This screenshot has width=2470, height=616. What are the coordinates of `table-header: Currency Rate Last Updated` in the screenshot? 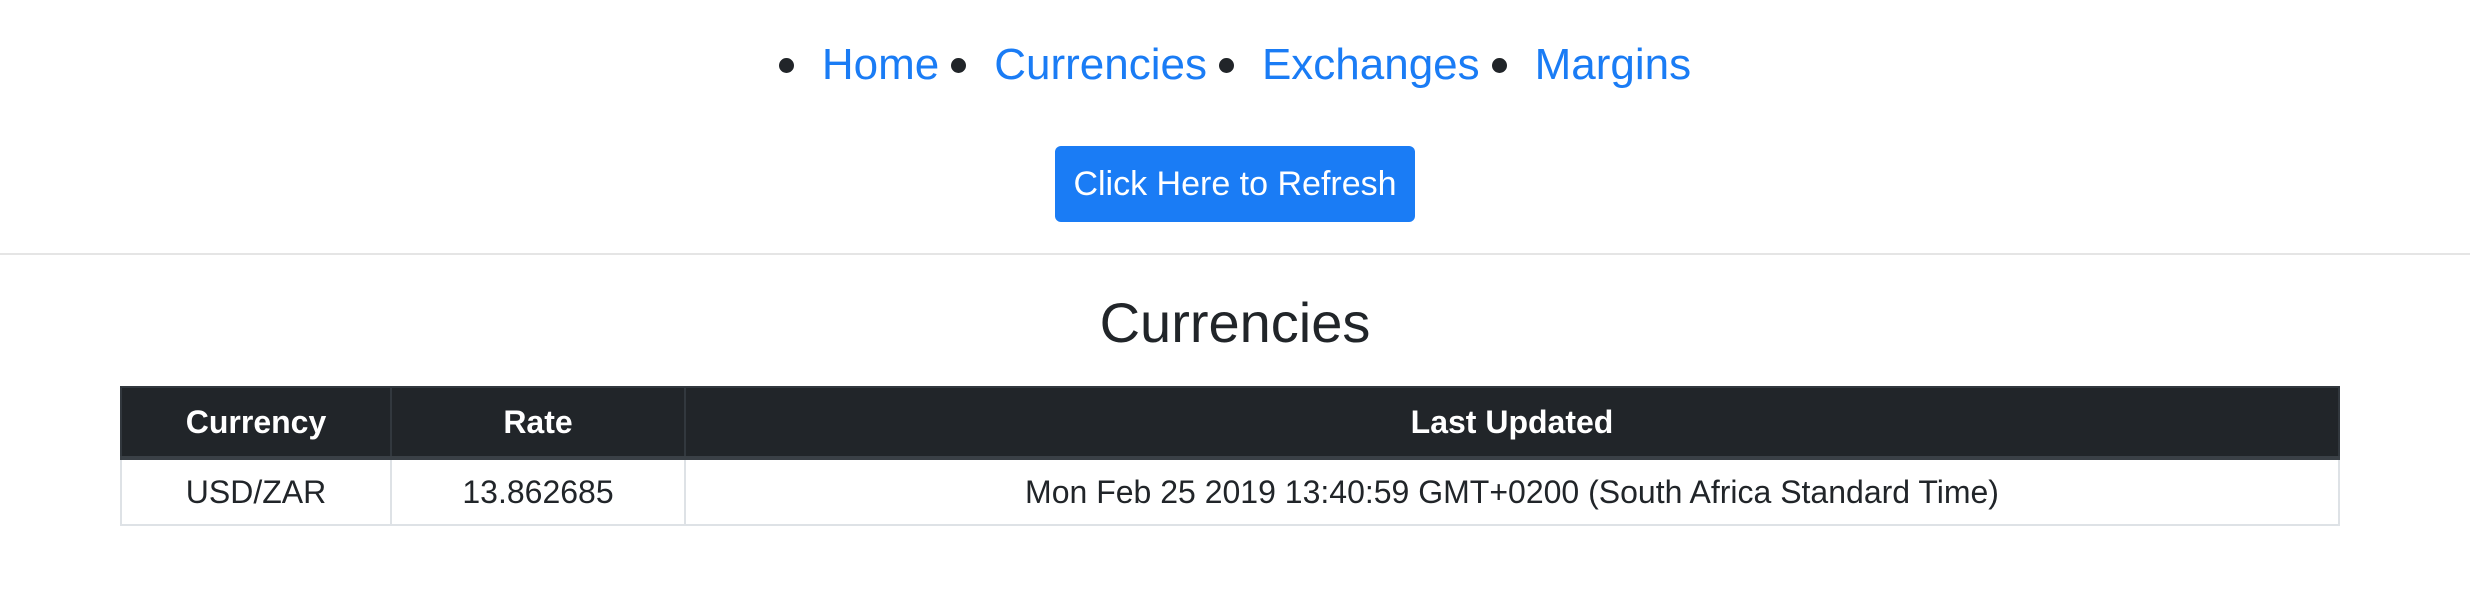 It's located at (1230, 423).